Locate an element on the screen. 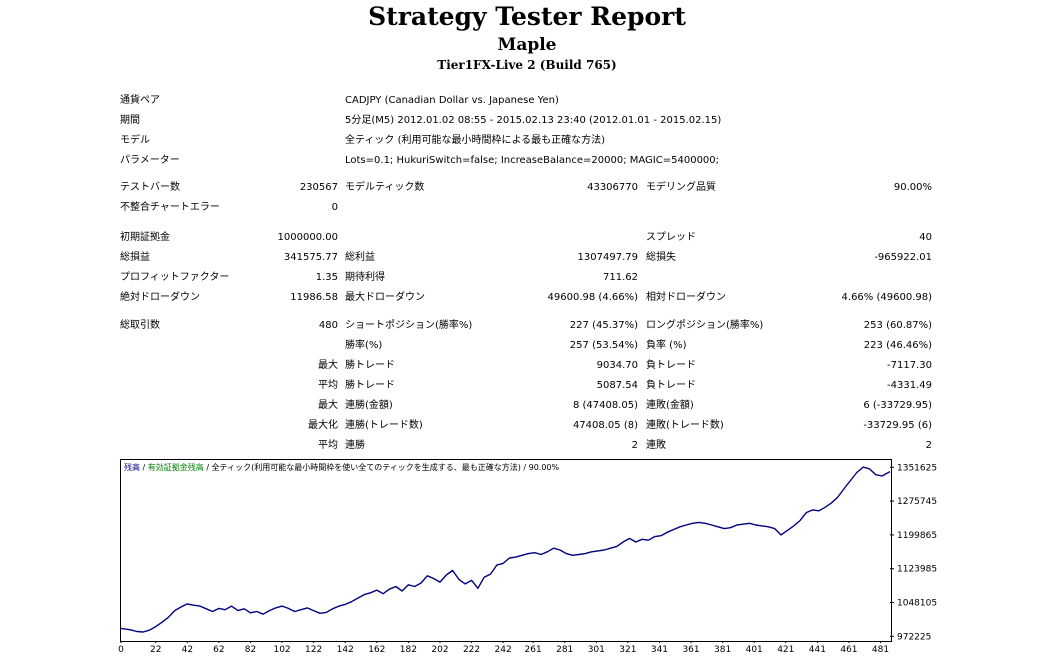 The image size is (1054, 657). model-value: 全ティック (利用可能な最小時間枠による最も正確な方法) is located at coordinates (475, 140).